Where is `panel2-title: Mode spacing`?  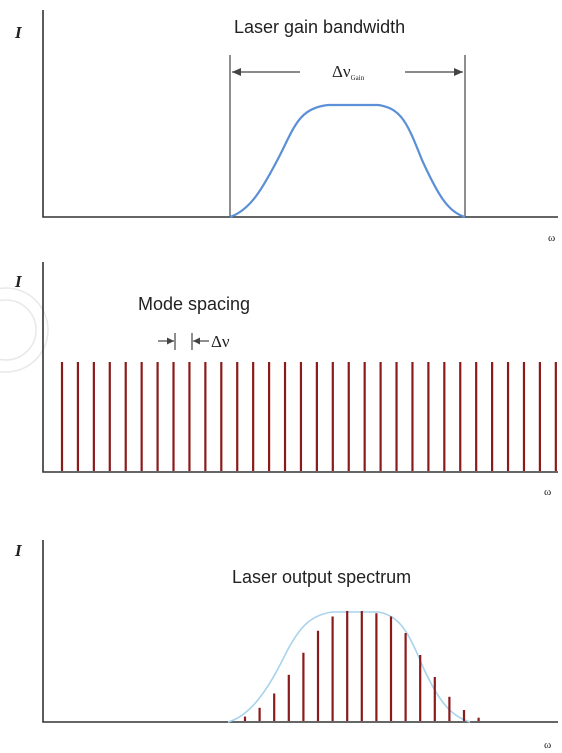 panel2-title: Mode spacing is located at coordinates (194, 304).